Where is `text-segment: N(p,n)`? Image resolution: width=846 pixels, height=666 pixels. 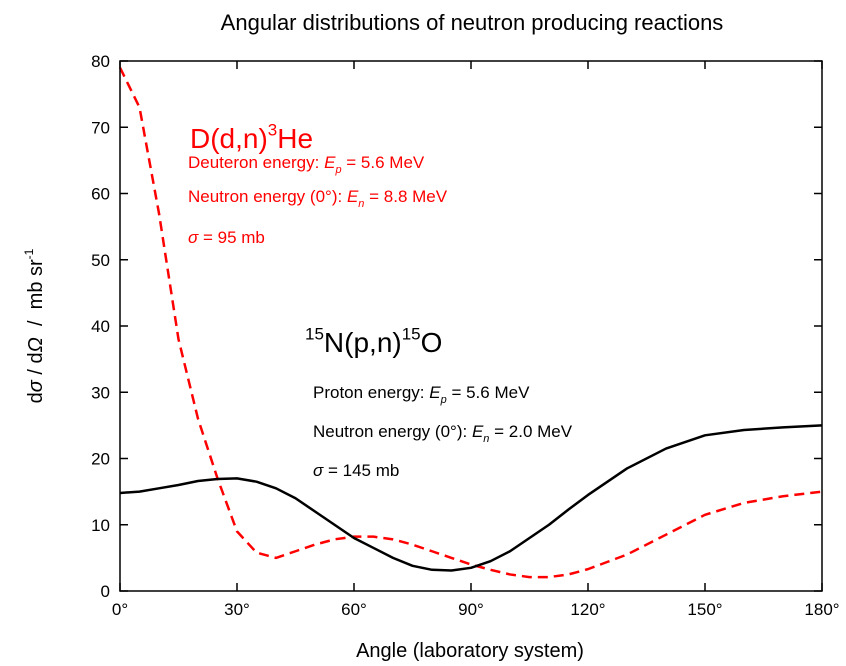
text-segment: N(p,n) is located at coordinates (363, 342).